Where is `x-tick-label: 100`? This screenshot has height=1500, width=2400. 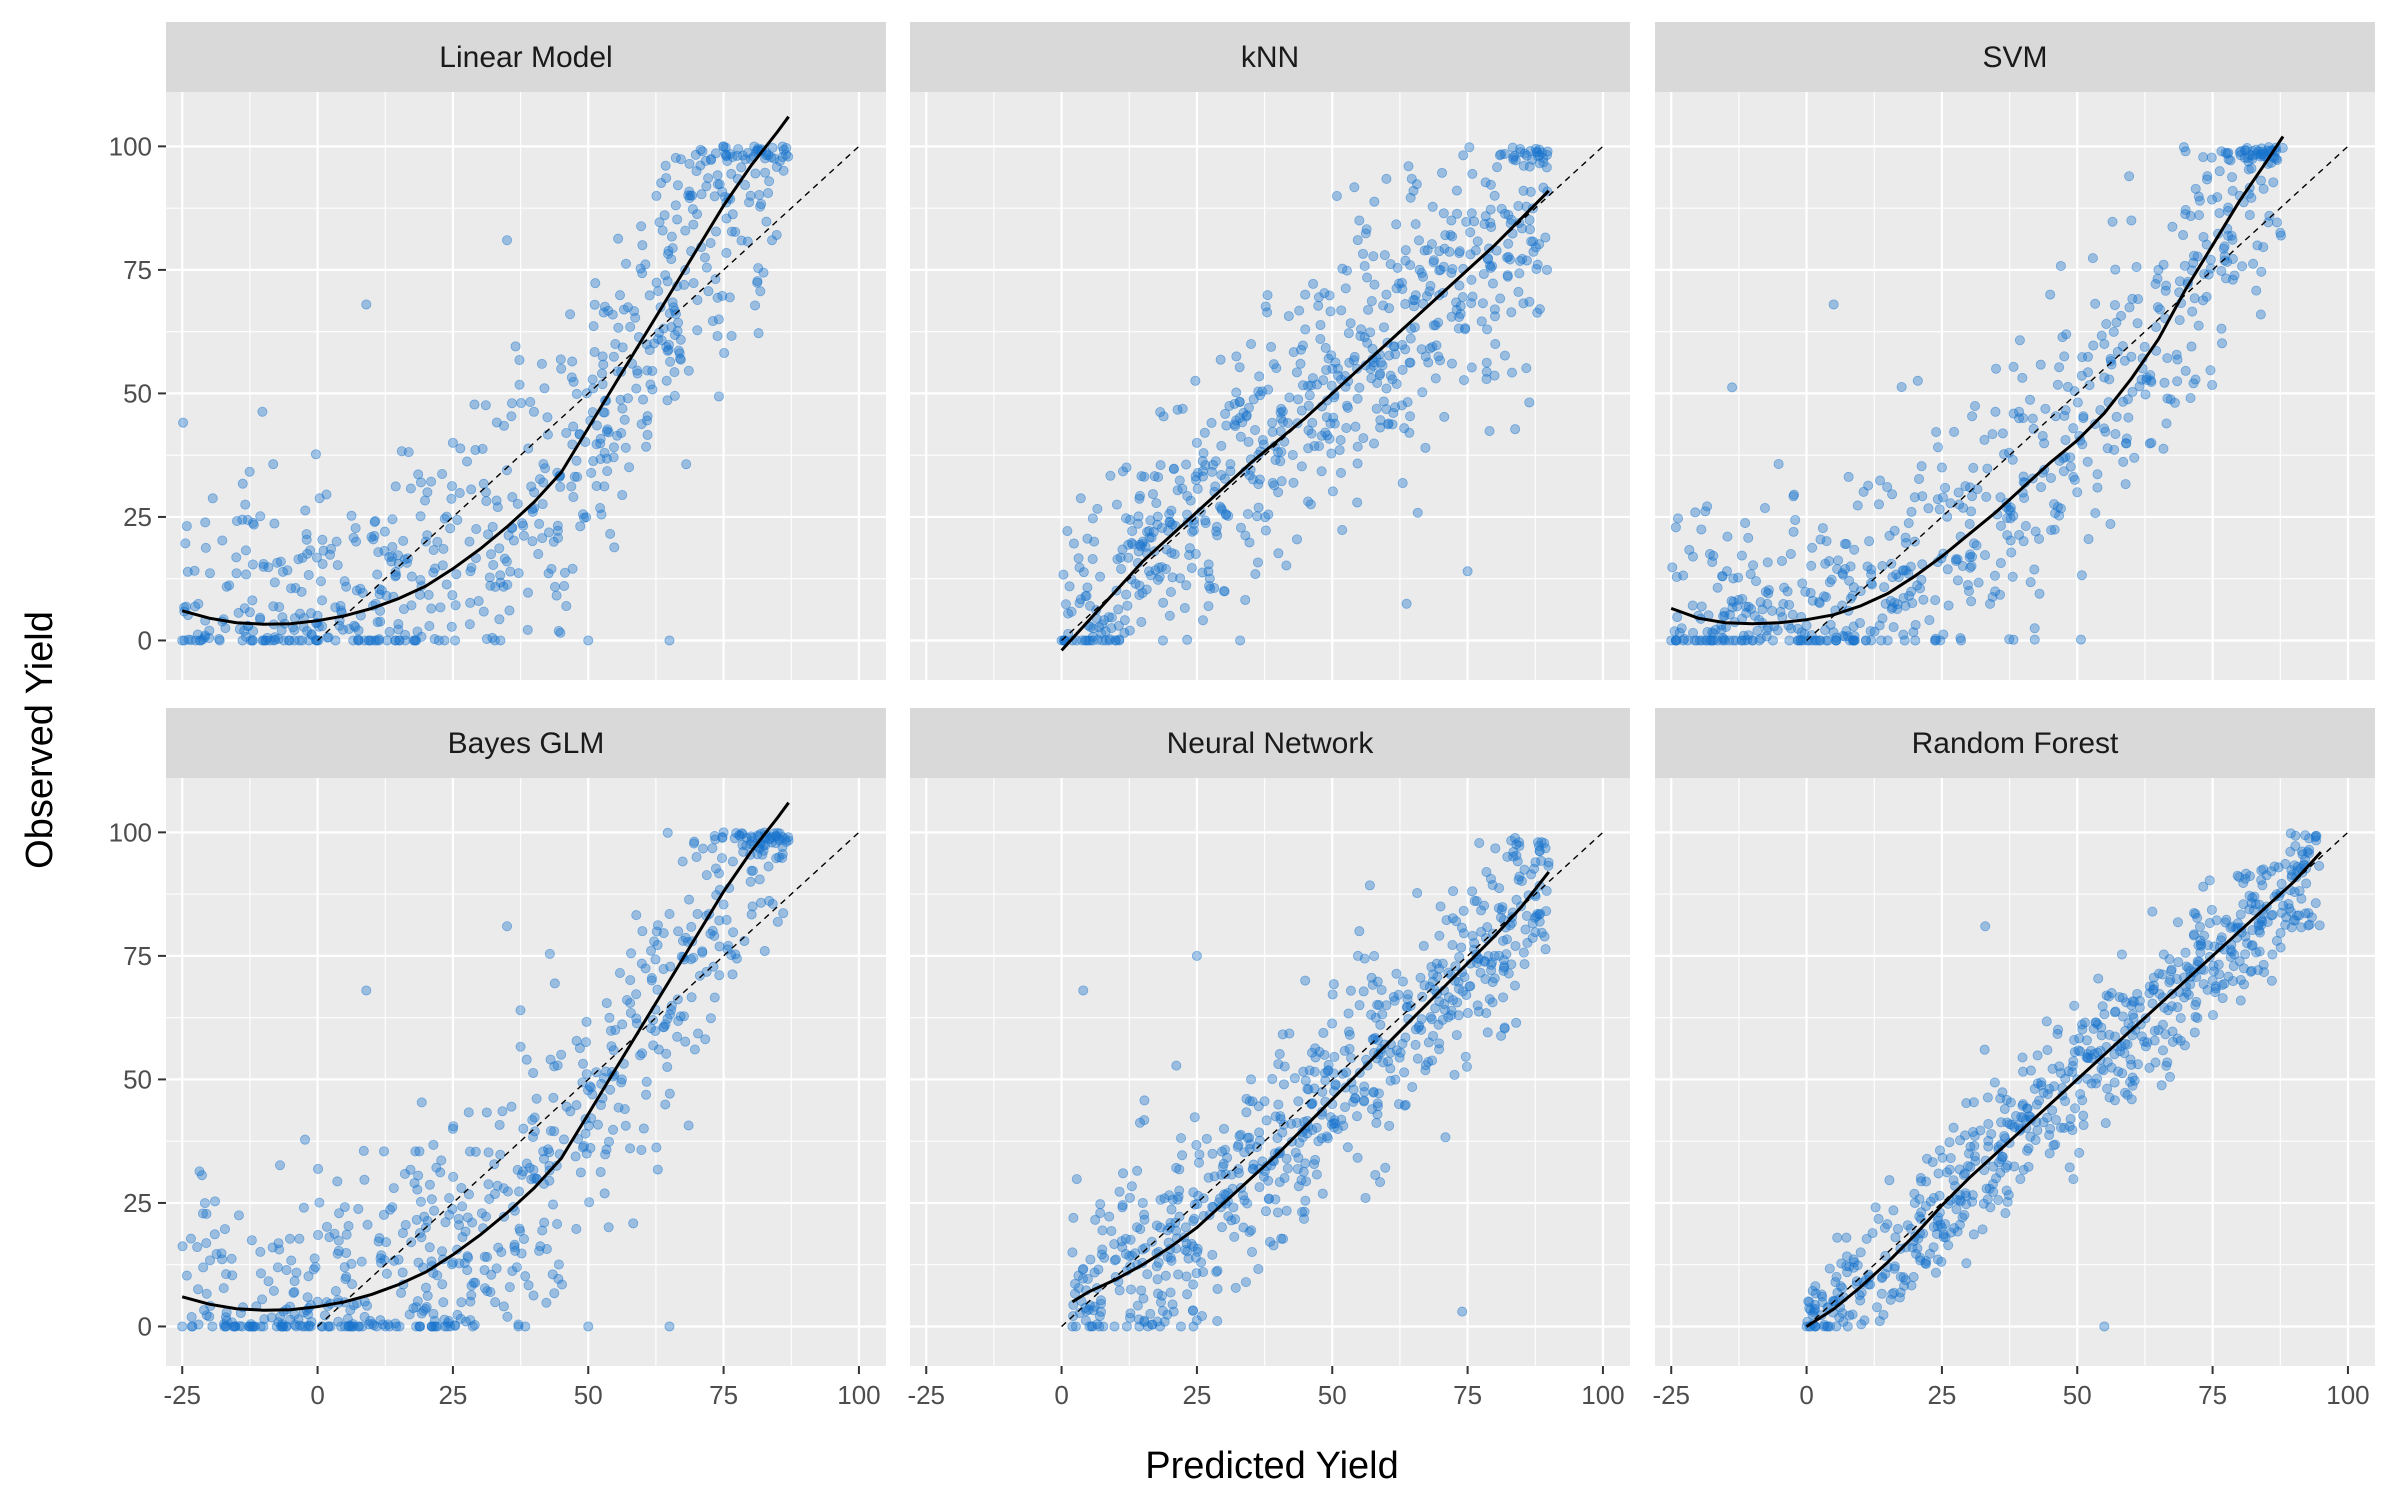 x-tick-label: 100 is located at coordinates (1602, 1395).